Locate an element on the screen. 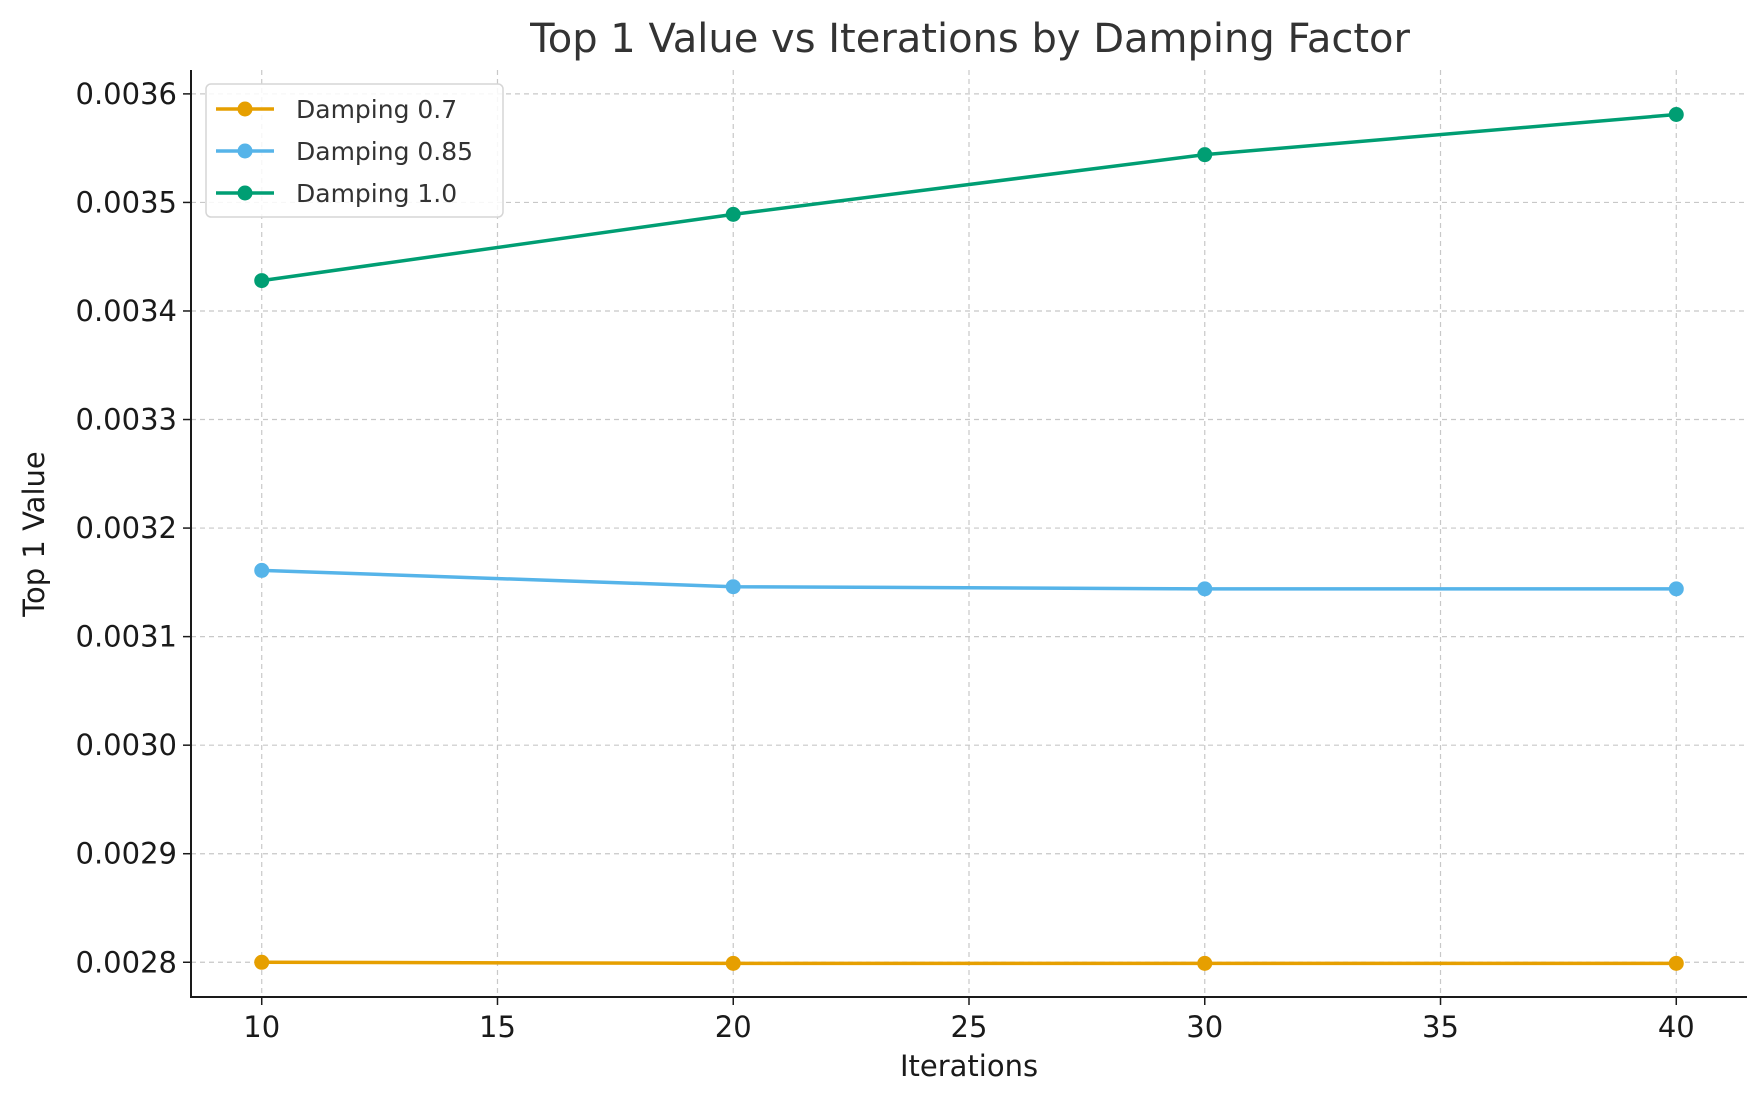 The image size is (1760, 1101). x-axis-ticks: 10 15 20 25 30 35 40 is located at coordinates (969, 1020).